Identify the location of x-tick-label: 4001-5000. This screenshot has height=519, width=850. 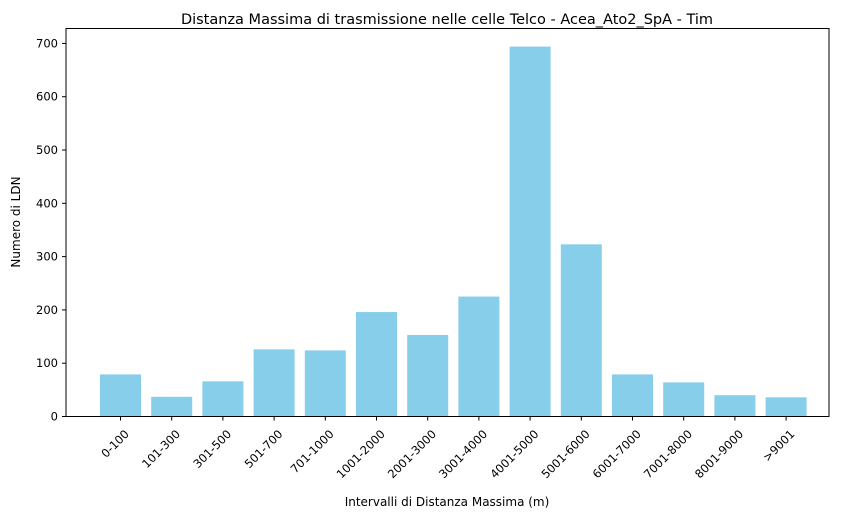
(514, 454).